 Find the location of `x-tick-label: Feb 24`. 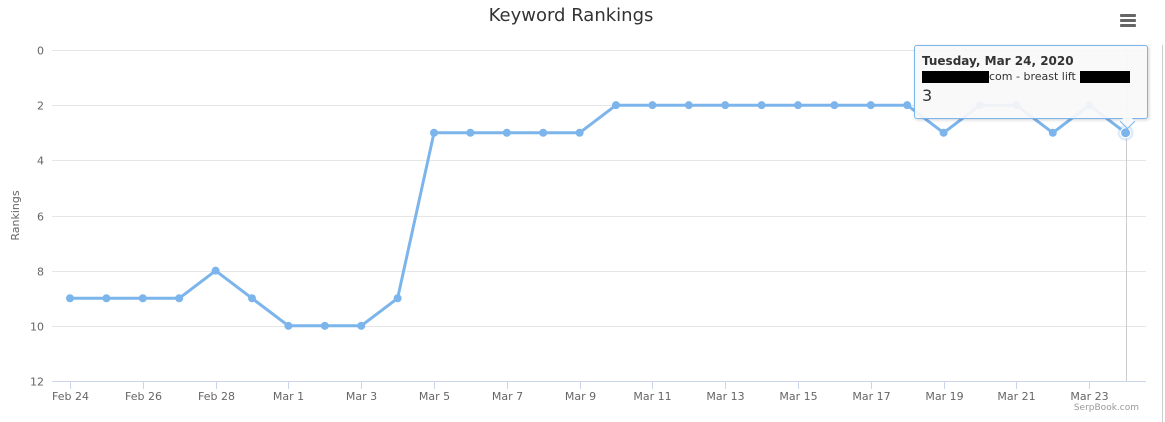

x-tick-label: Feb 24 is located at coordinates (70, 396).